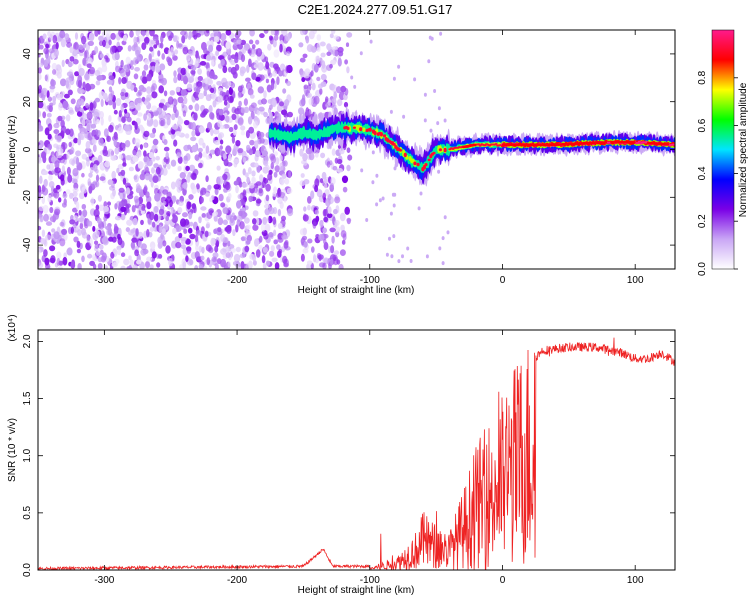 Image resolution: width=750 pixels, height=600 pixels. I want to click on x-tick-label: -300, so click(104, 580).